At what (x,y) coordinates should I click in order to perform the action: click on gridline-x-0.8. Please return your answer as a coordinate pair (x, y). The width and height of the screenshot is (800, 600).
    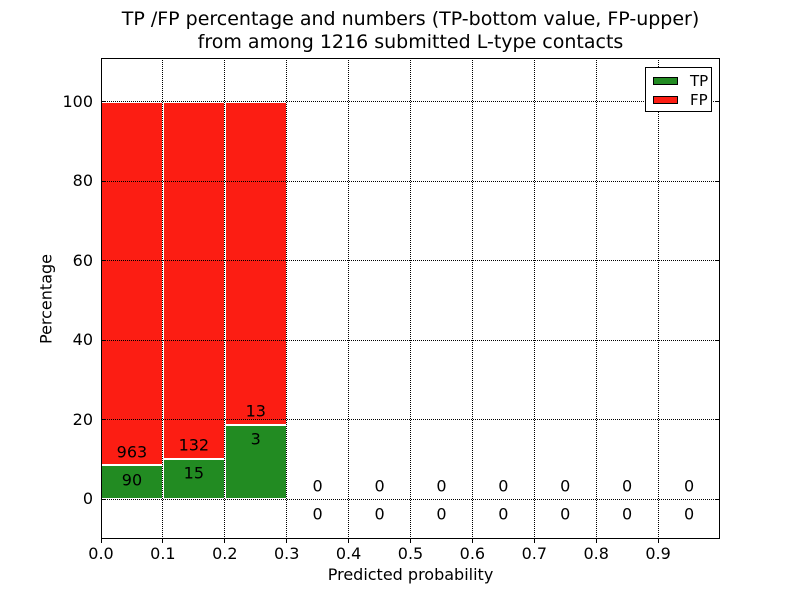
    Looking at the image, I should click on (596, 298).